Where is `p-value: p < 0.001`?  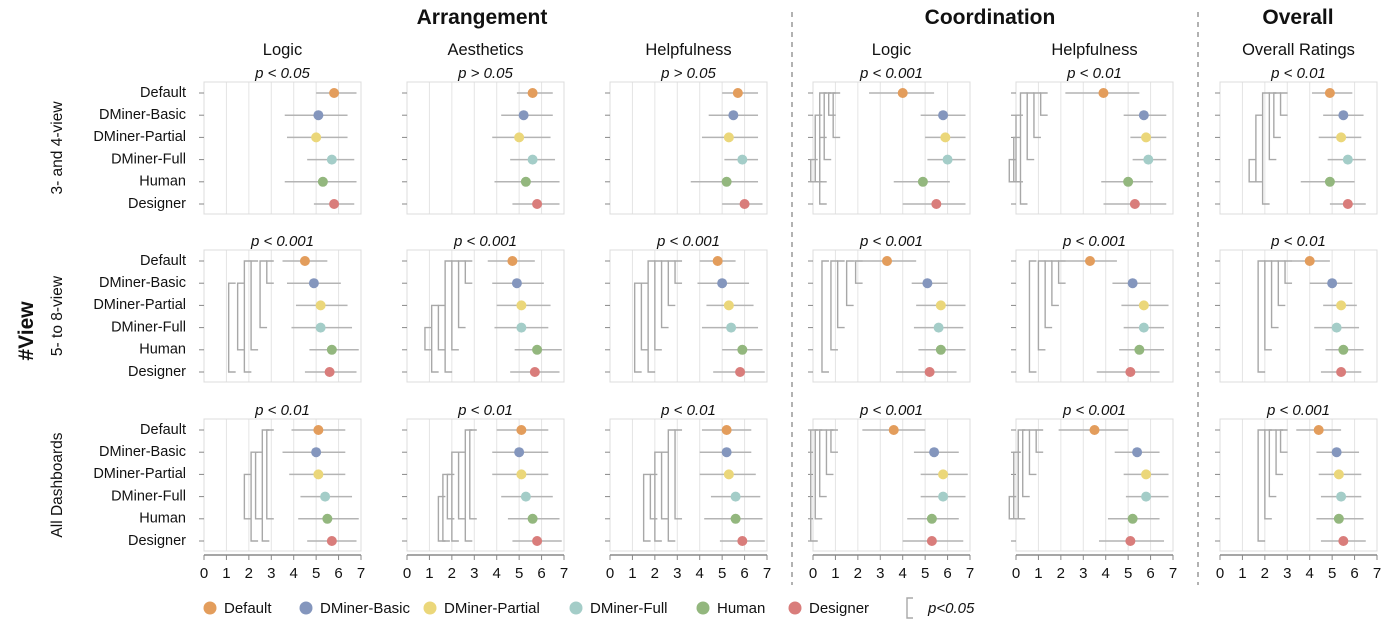
p-value: p < 0.001 is located at coordinates (891, 410).